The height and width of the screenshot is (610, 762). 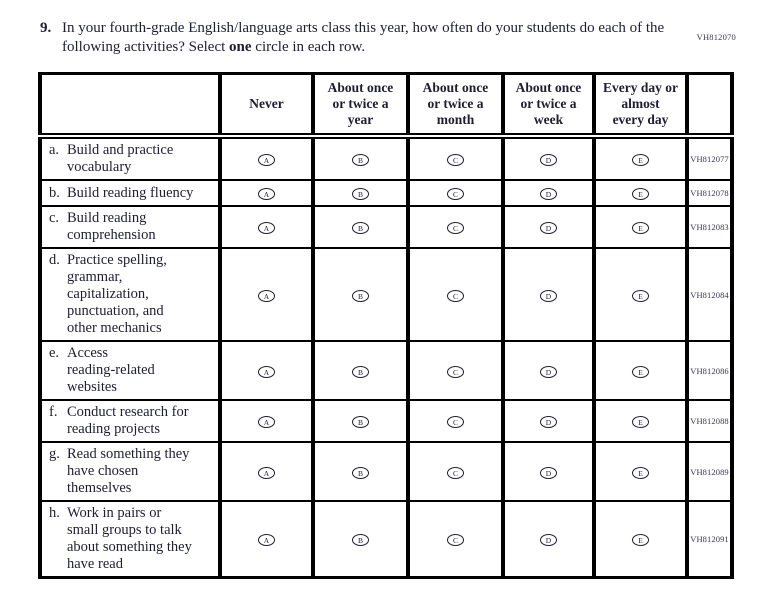 I want to click on activity-label-cell: b. Build reading fluency, so click(x=130, y=193).